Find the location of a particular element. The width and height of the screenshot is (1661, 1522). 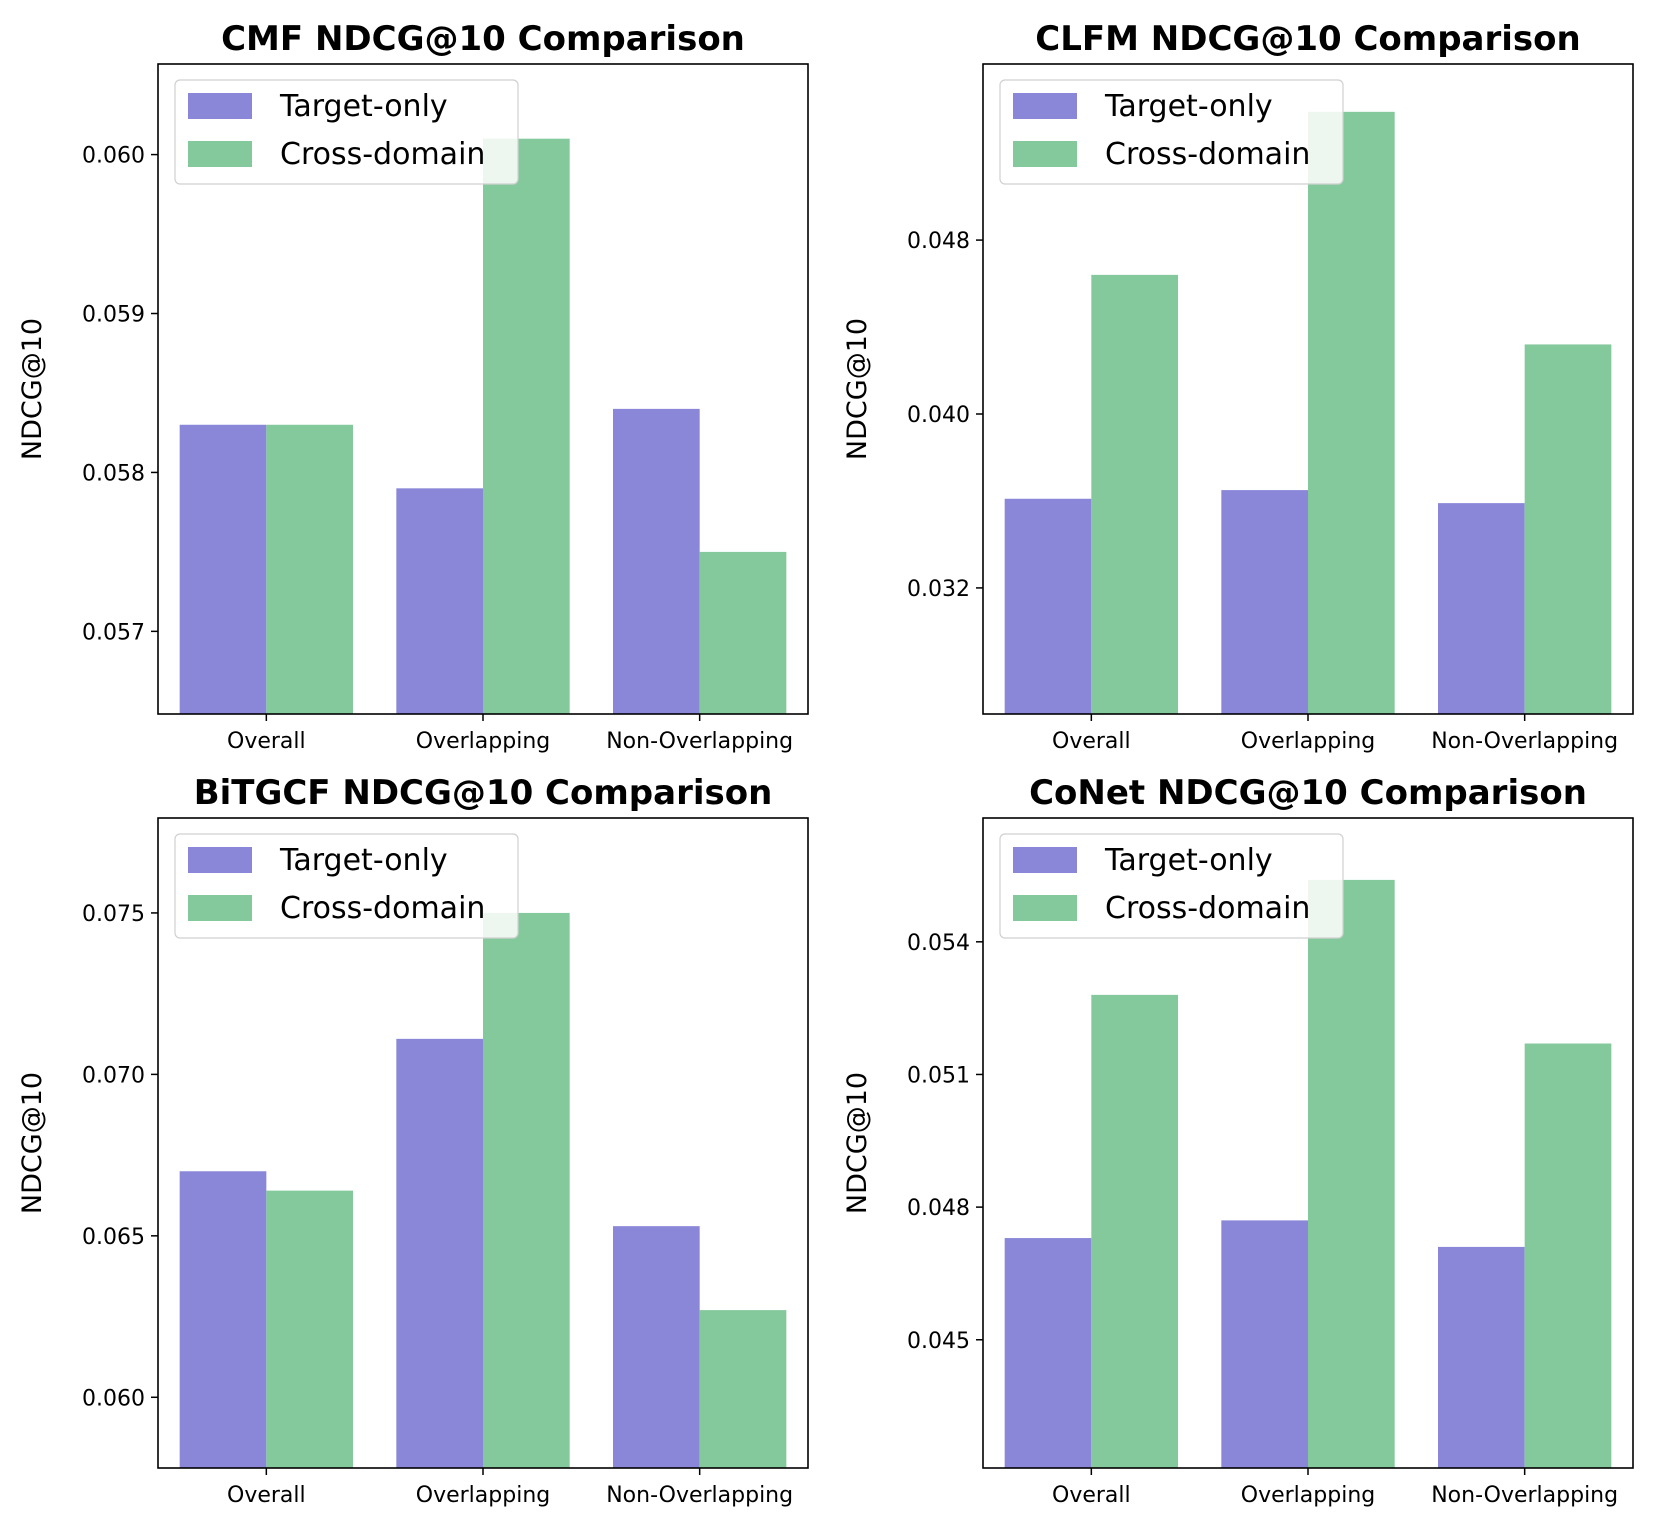

y-tick-label: 0.070 is located at coordinates (113, 1075).